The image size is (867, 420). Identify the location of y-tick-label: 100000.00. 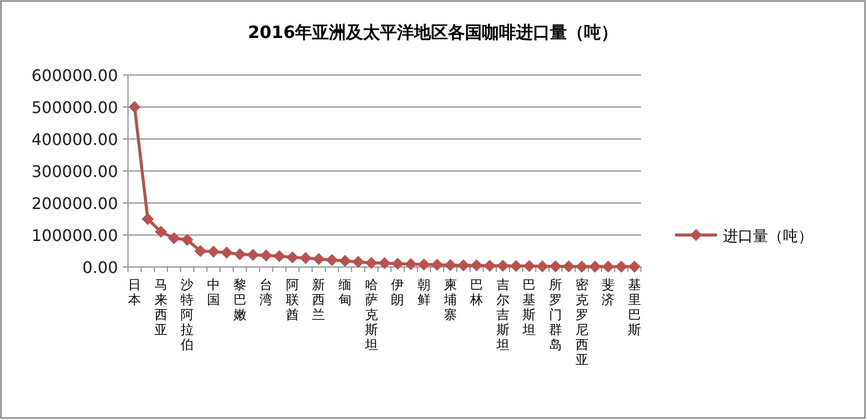
(74, 235).